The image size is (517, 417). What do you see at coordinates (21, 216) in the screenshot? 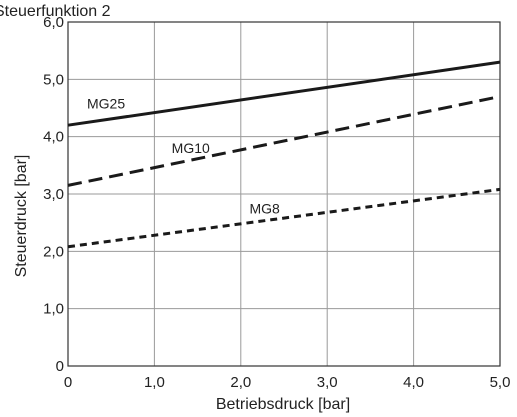
I see `y-axis-title: Steuerdruck [bar]` at bounding box center [21, 216].